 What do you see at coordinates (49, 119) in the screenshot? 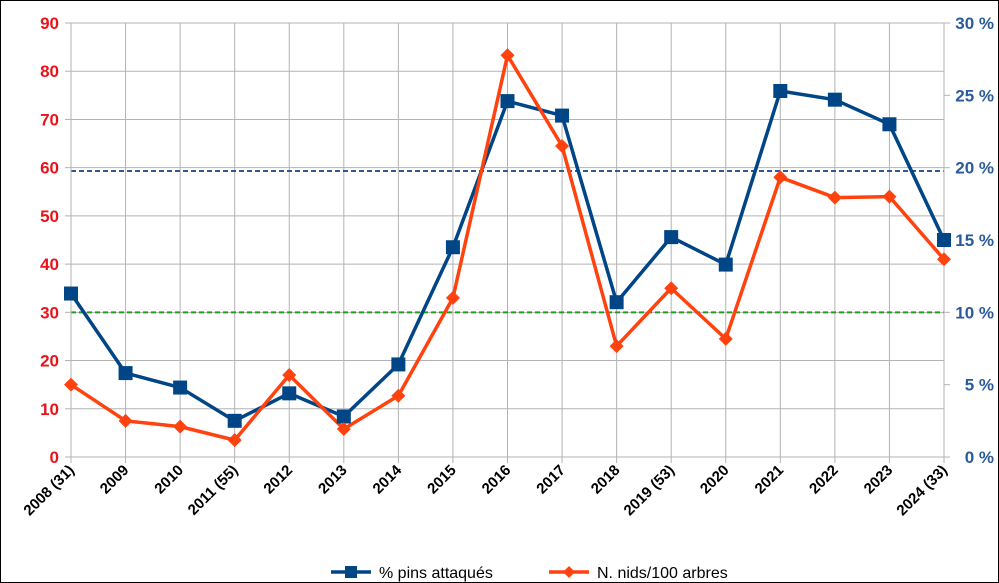
I see `left-tick-label: 70` at bounding box center [49, 119].